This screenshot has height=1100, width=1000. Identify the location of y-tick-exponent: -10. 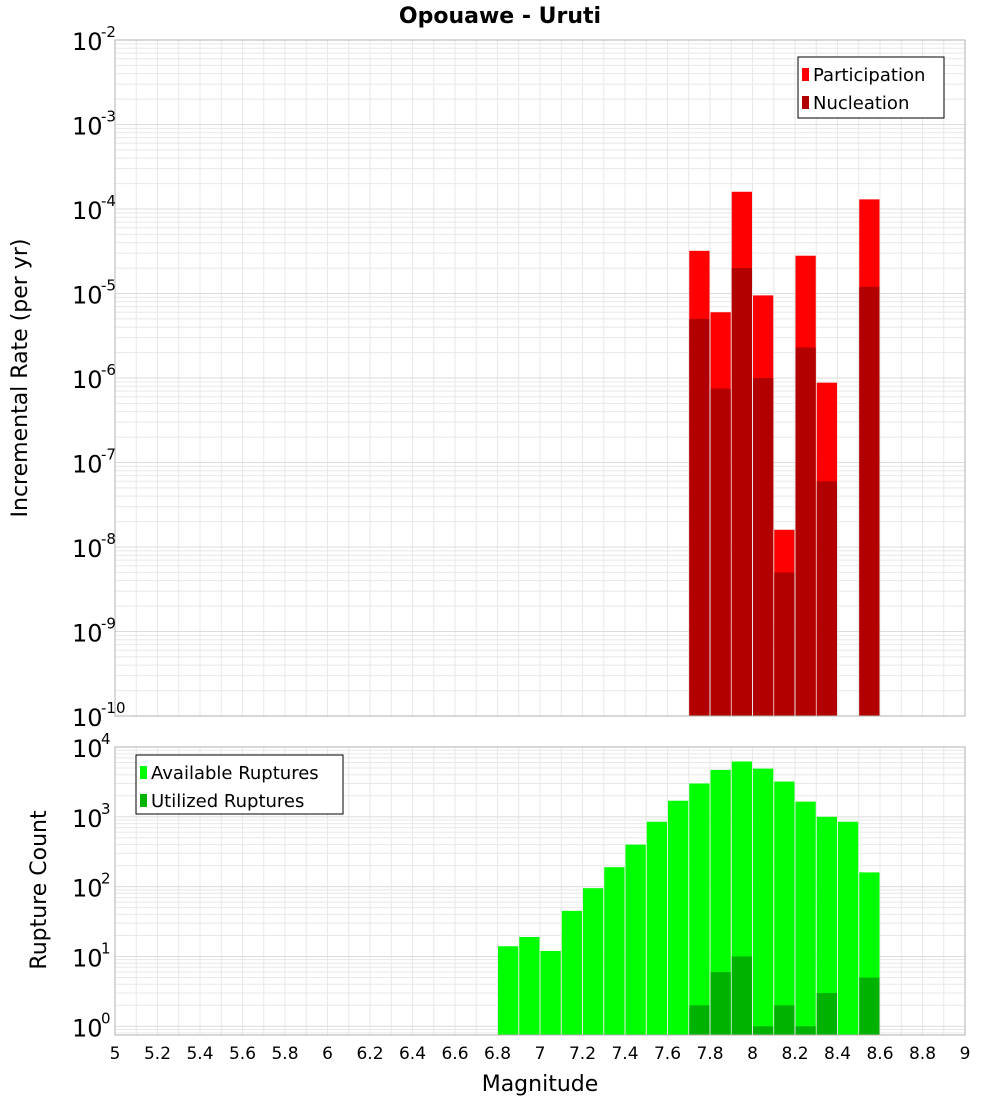
(113, 708).